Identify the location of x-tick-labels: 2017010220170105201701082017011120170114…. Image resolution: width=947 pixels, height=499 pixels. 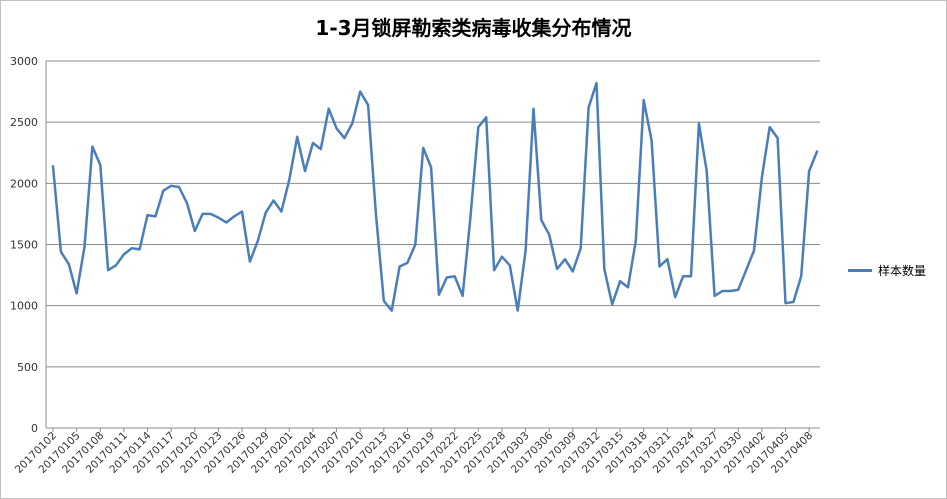
(414, 452).